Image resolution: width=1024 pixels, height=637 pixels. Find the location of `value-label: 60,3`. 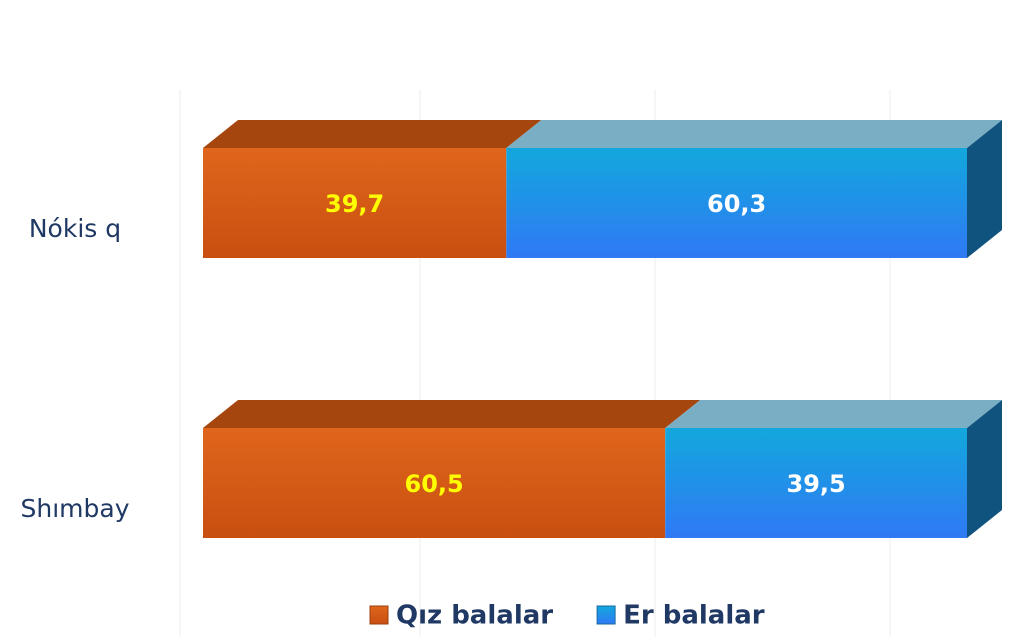

value-label: 60,3 is located at coordinates (736, 204).